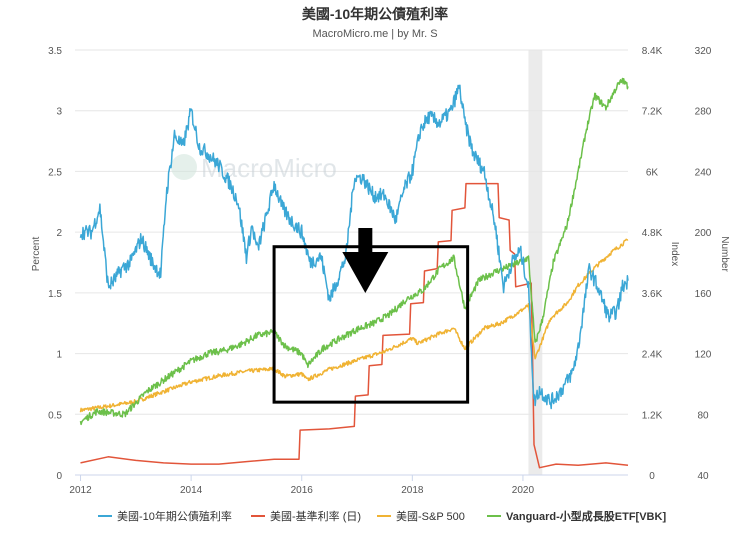 The width and height of the screenshot is (740, 533). Describe the element at coordinates (59, 476) in the screenshot. I see `y-left-tick-label: 0` at that location.